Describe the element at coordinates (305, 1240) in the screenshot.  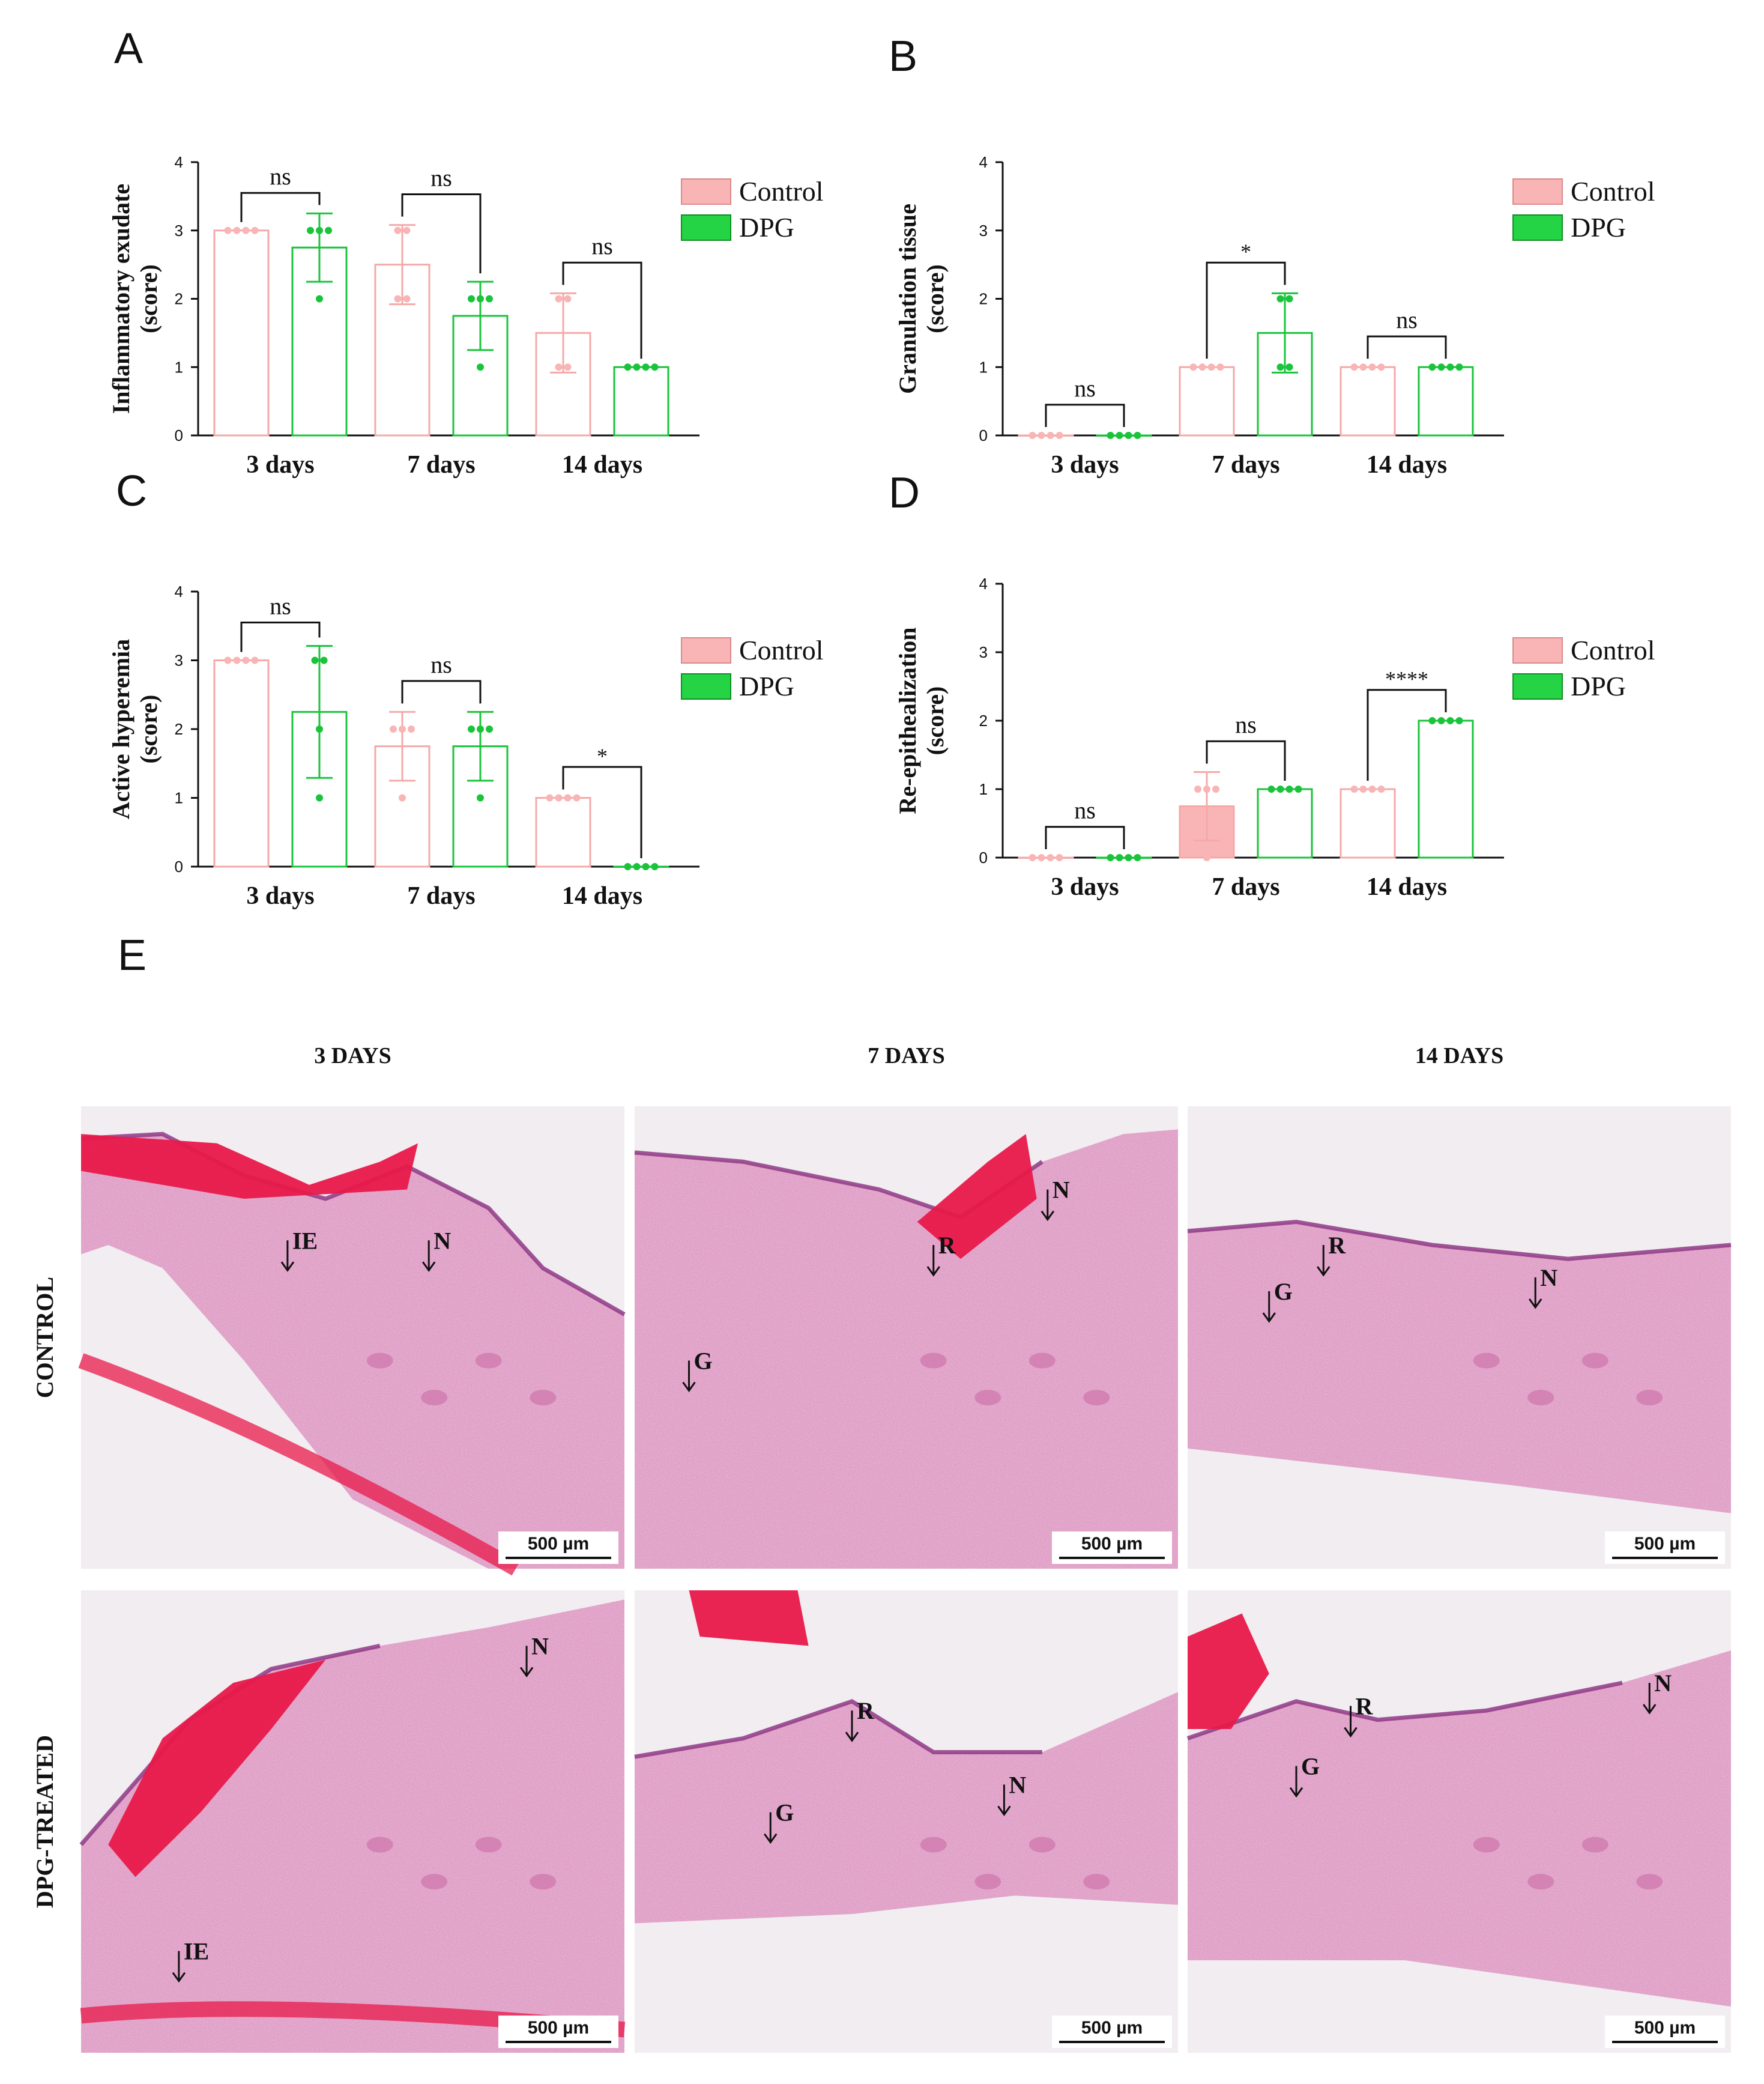
I see `annotation-label: IE` at that location.